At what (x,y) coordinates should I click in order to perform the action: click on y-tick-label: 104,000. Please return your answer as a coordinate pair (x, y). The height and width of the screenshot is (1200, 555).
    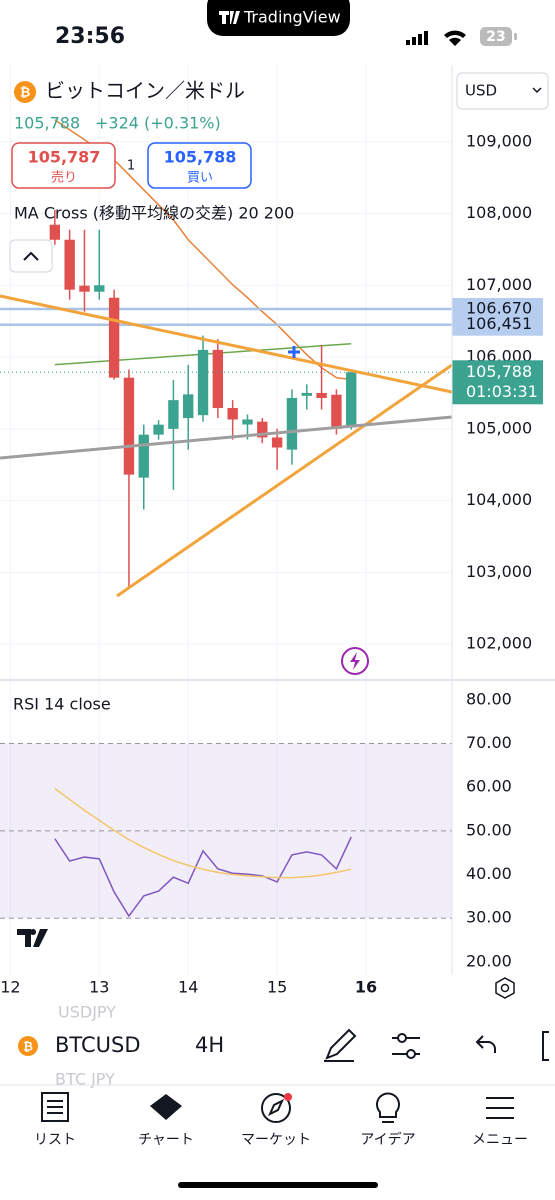
    Looking at the image, I should click on (499, 499).